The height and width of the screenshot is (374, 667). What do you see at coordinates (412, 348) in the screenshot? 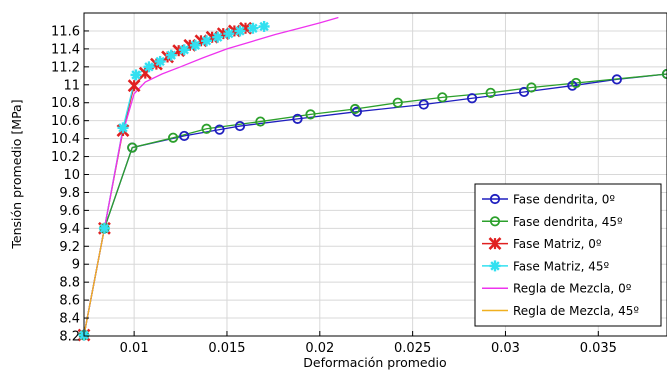
I see `x-tick-label: 0.025` at bounding box center [412, 348].